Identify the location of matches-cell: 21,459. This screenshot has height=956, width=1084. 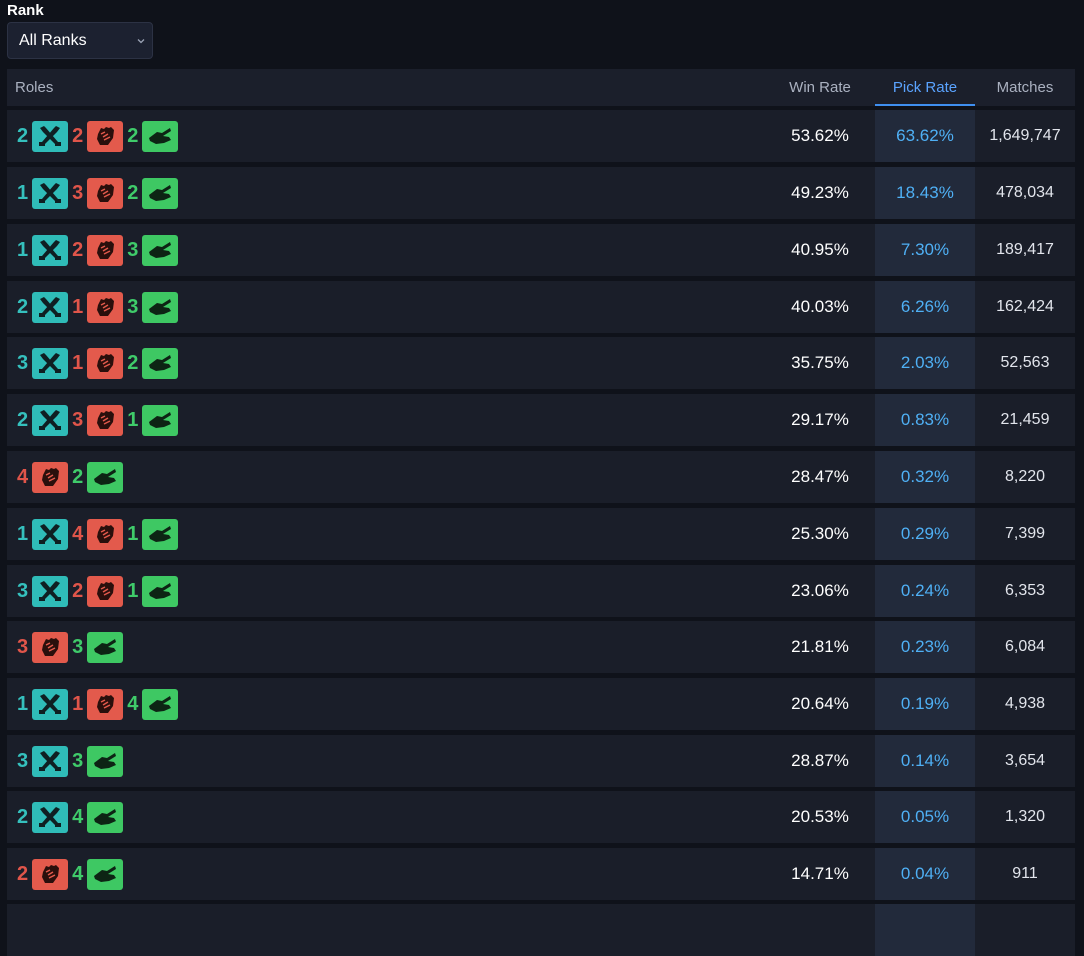
(1025, 419).